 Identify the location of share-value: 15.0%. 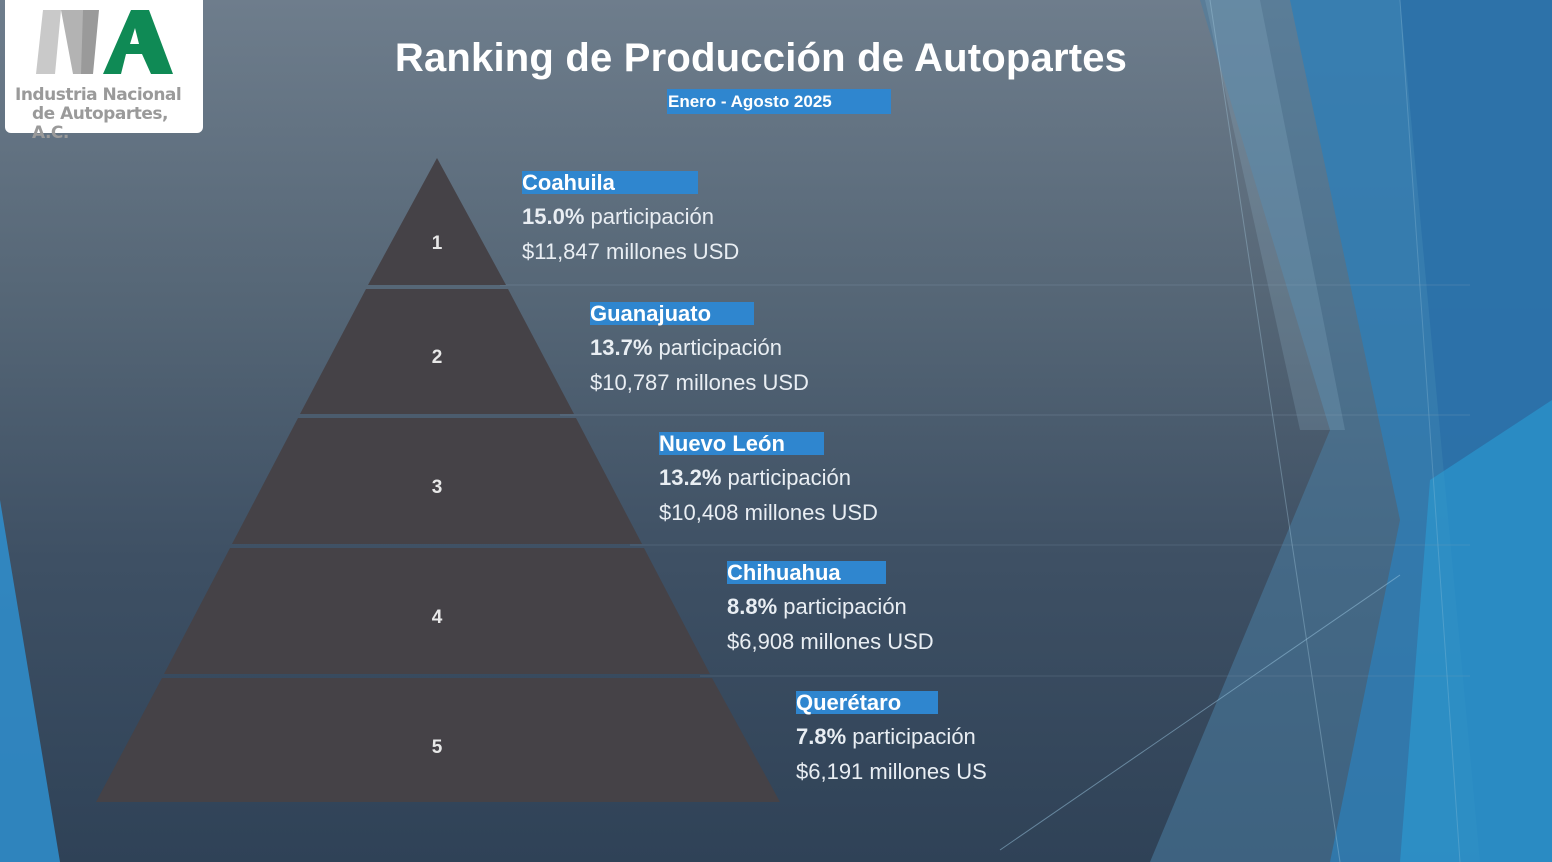
(553, 216).